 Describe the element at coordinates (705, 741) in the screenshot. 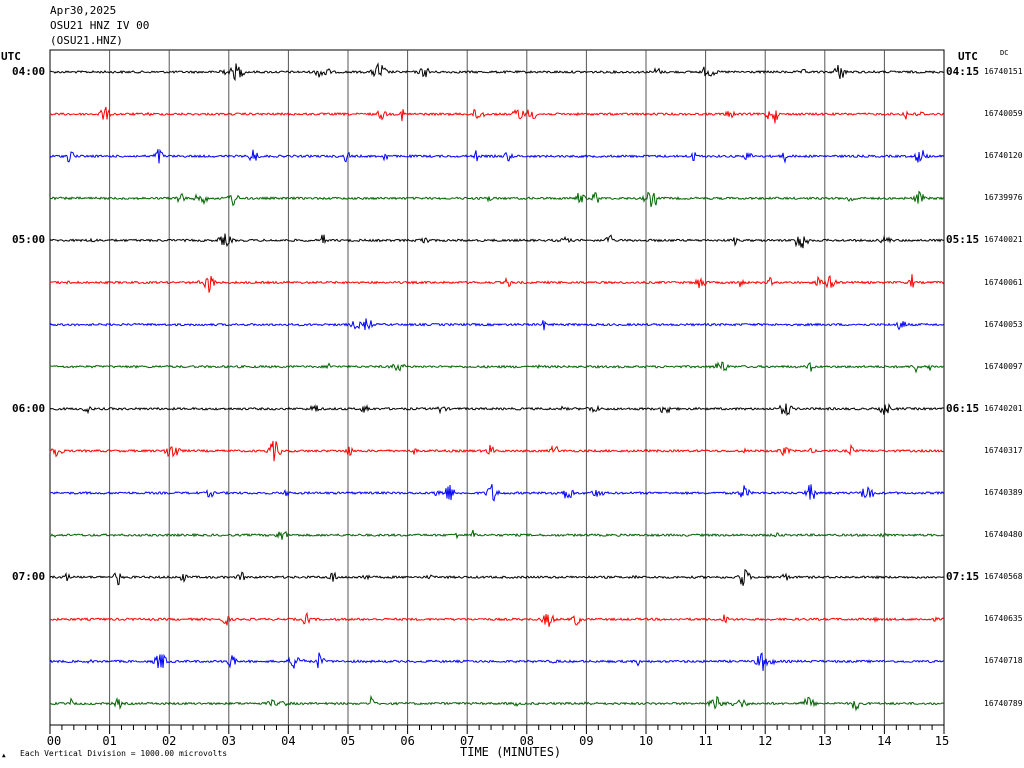

I see `x-tick-label: 11` at that location.